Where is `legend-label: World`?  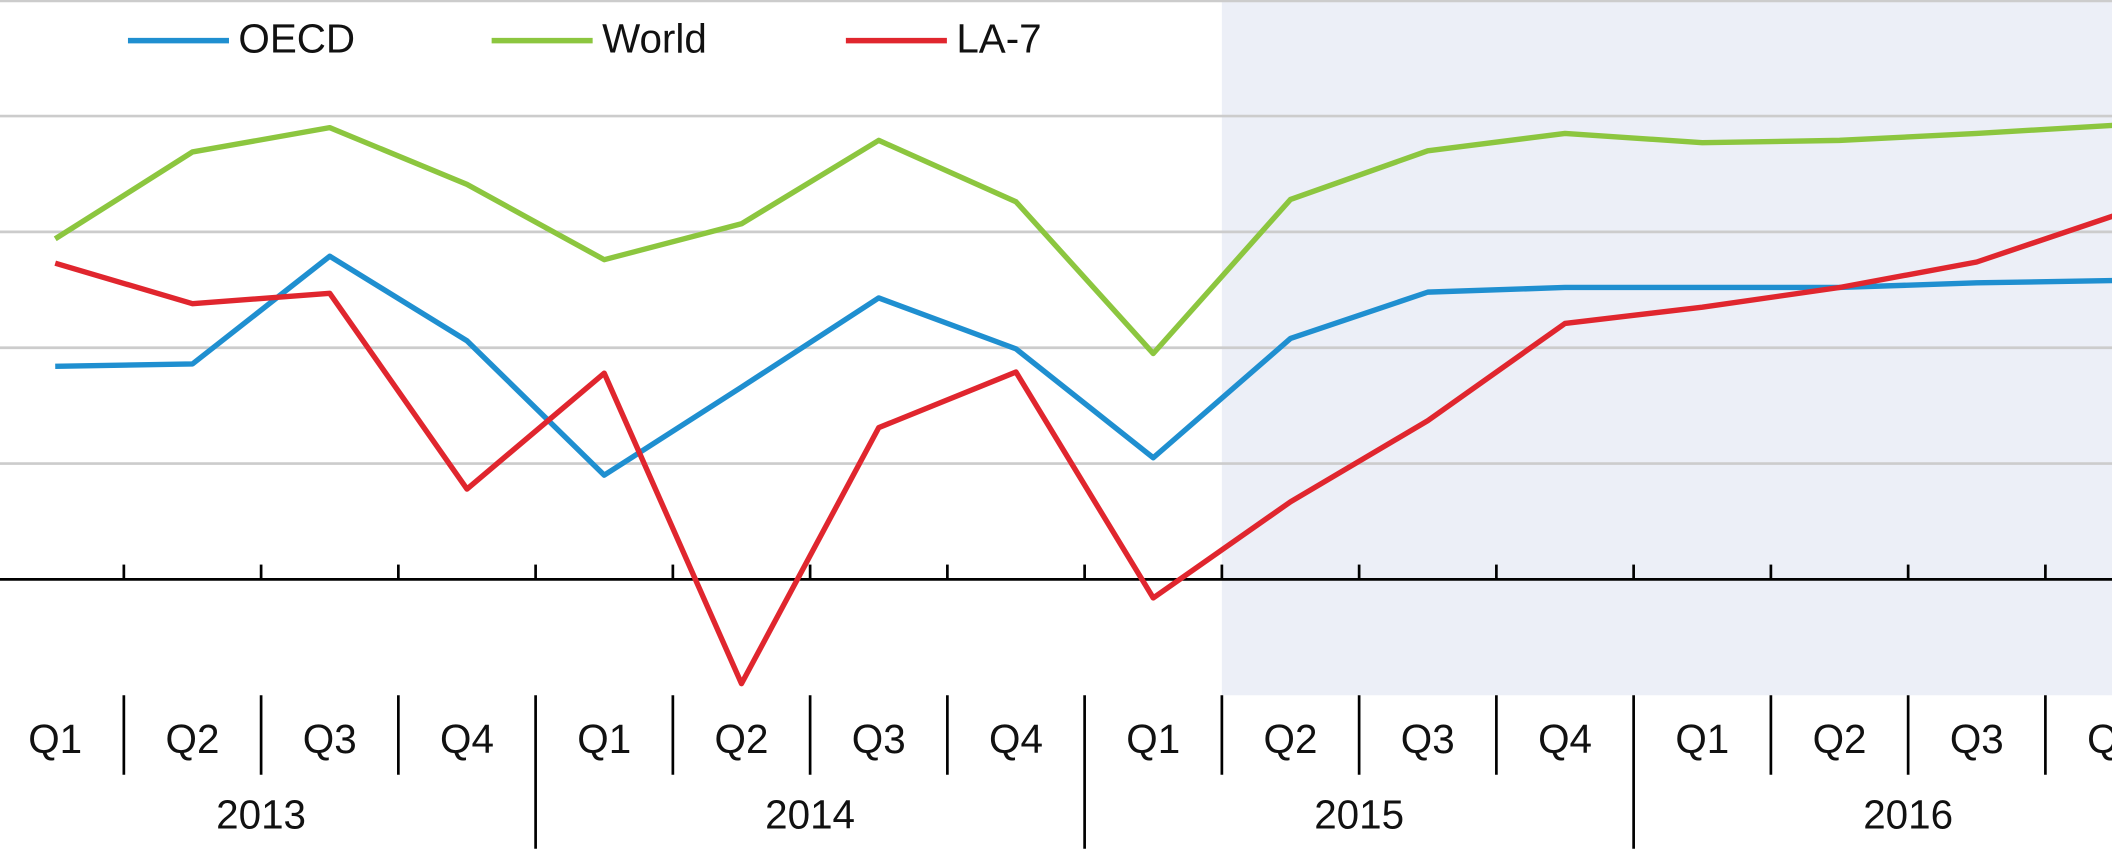
legend-label: World is located at coordinates (654, 39).